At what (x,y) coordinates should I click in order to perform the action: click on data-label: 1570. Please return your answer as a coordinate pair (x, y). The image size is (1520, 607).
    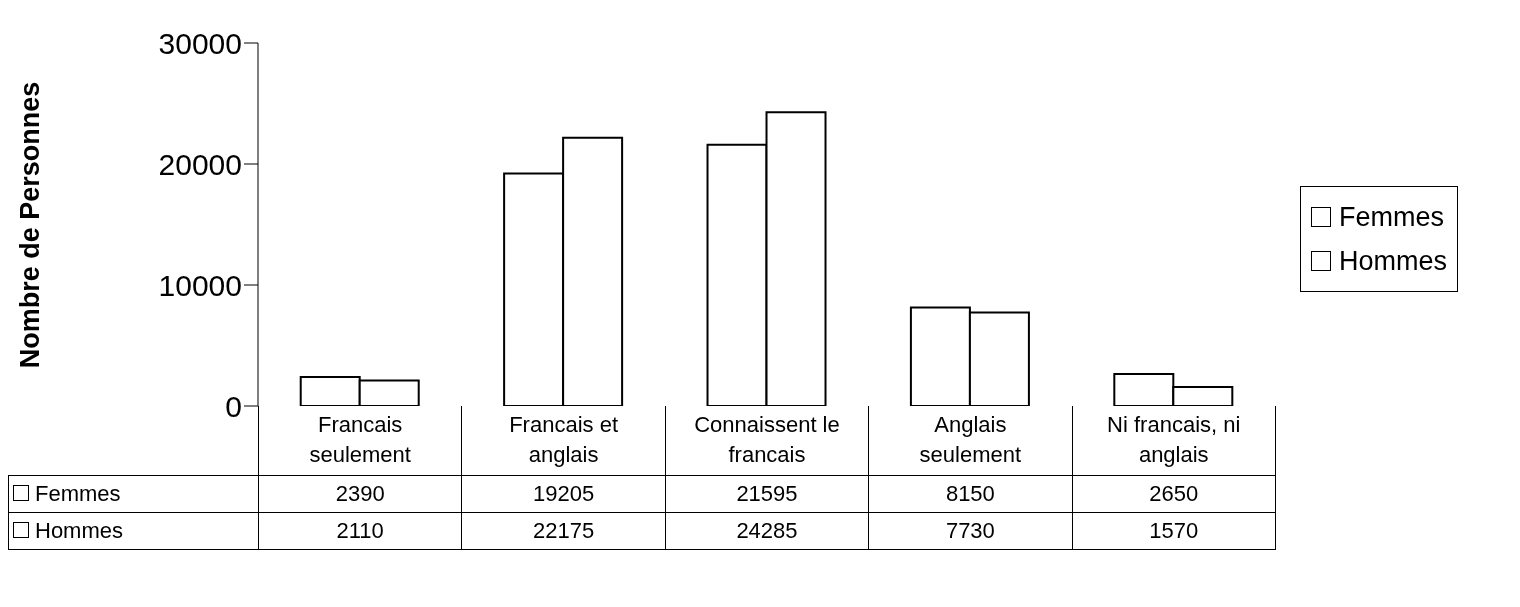
    Looking at the image, I should click on (1174, 530).